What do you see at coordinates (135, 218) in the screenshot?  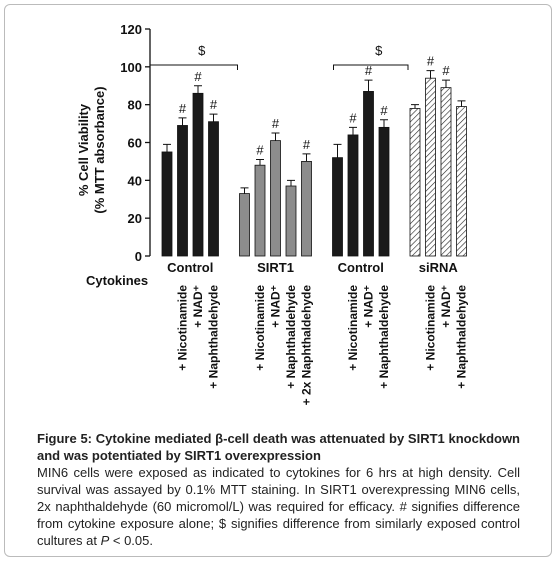 I see `y-tick-label: 20` at bounding box center [135, 218].